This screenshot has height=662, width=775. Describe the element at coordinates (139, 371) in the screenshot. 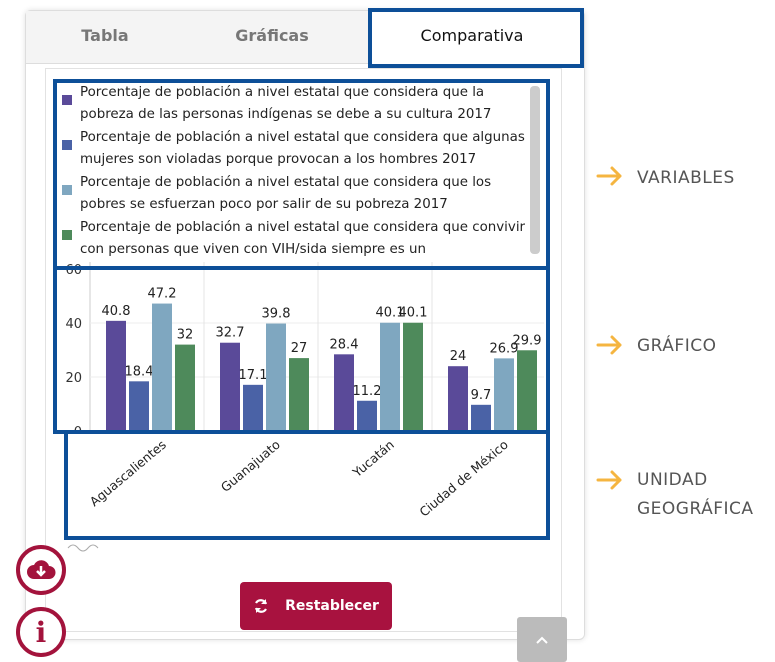

I see `value-label: 18.4` at that location.